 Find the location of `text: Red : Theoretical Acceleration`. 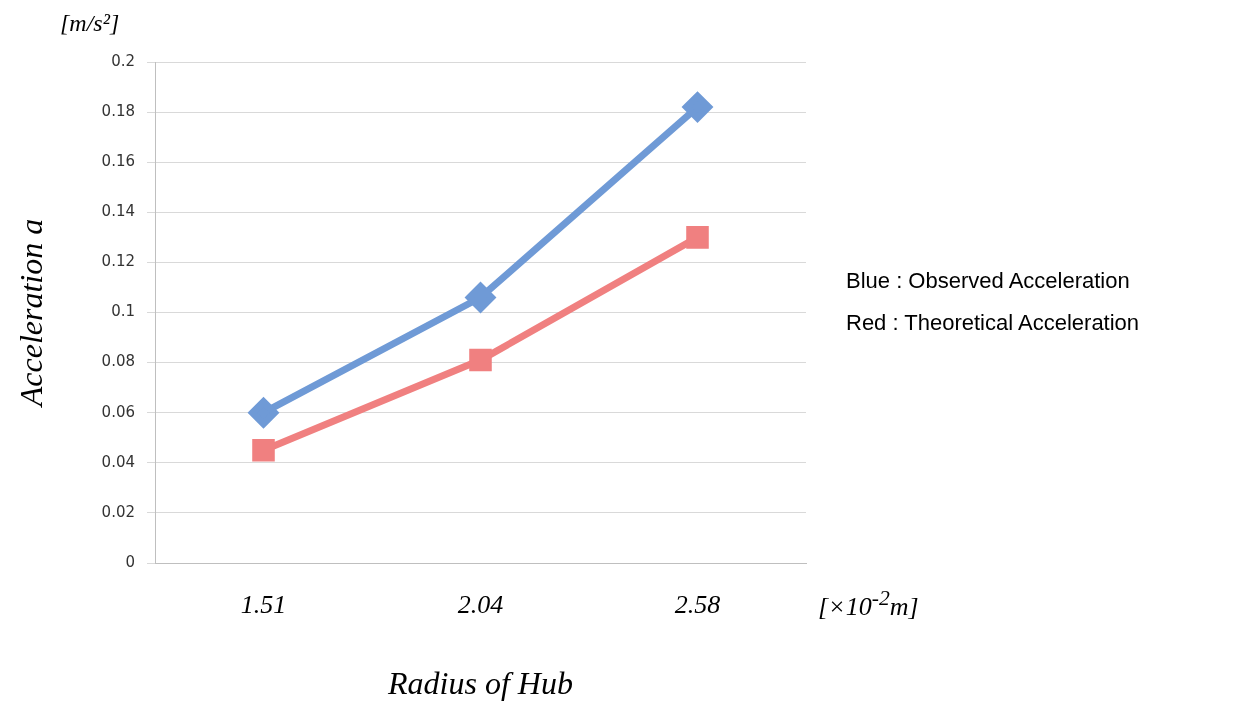

text: Red : Theoretical Acceleration is located at coordinates (993, 323).